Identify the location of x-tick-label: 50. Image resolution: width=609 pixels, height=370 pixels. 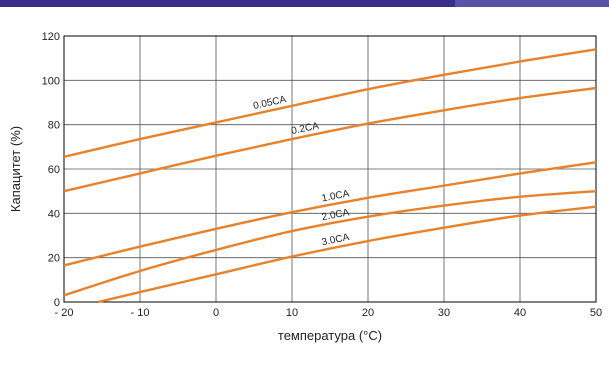
(596, 313).